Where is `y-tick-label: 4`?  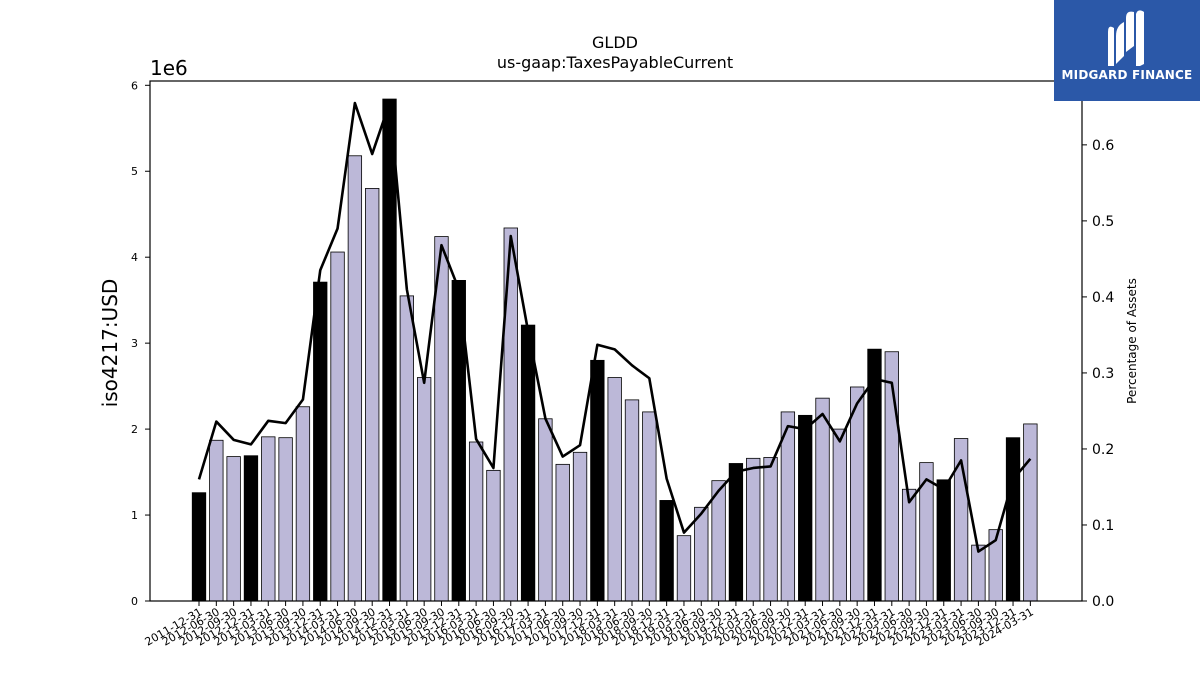 y-tick-label: 4 is located at coordinates (134, 257).